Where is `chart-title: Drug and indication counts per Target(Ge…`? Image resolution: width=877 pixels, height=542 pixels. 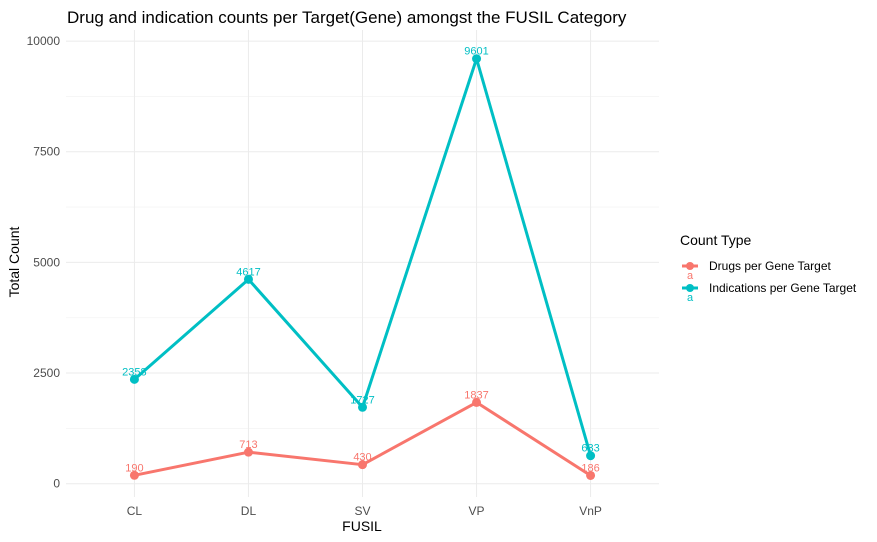 chart-title: Drug and indication counts per Target(Ge… is located at coordinates (347, 17).